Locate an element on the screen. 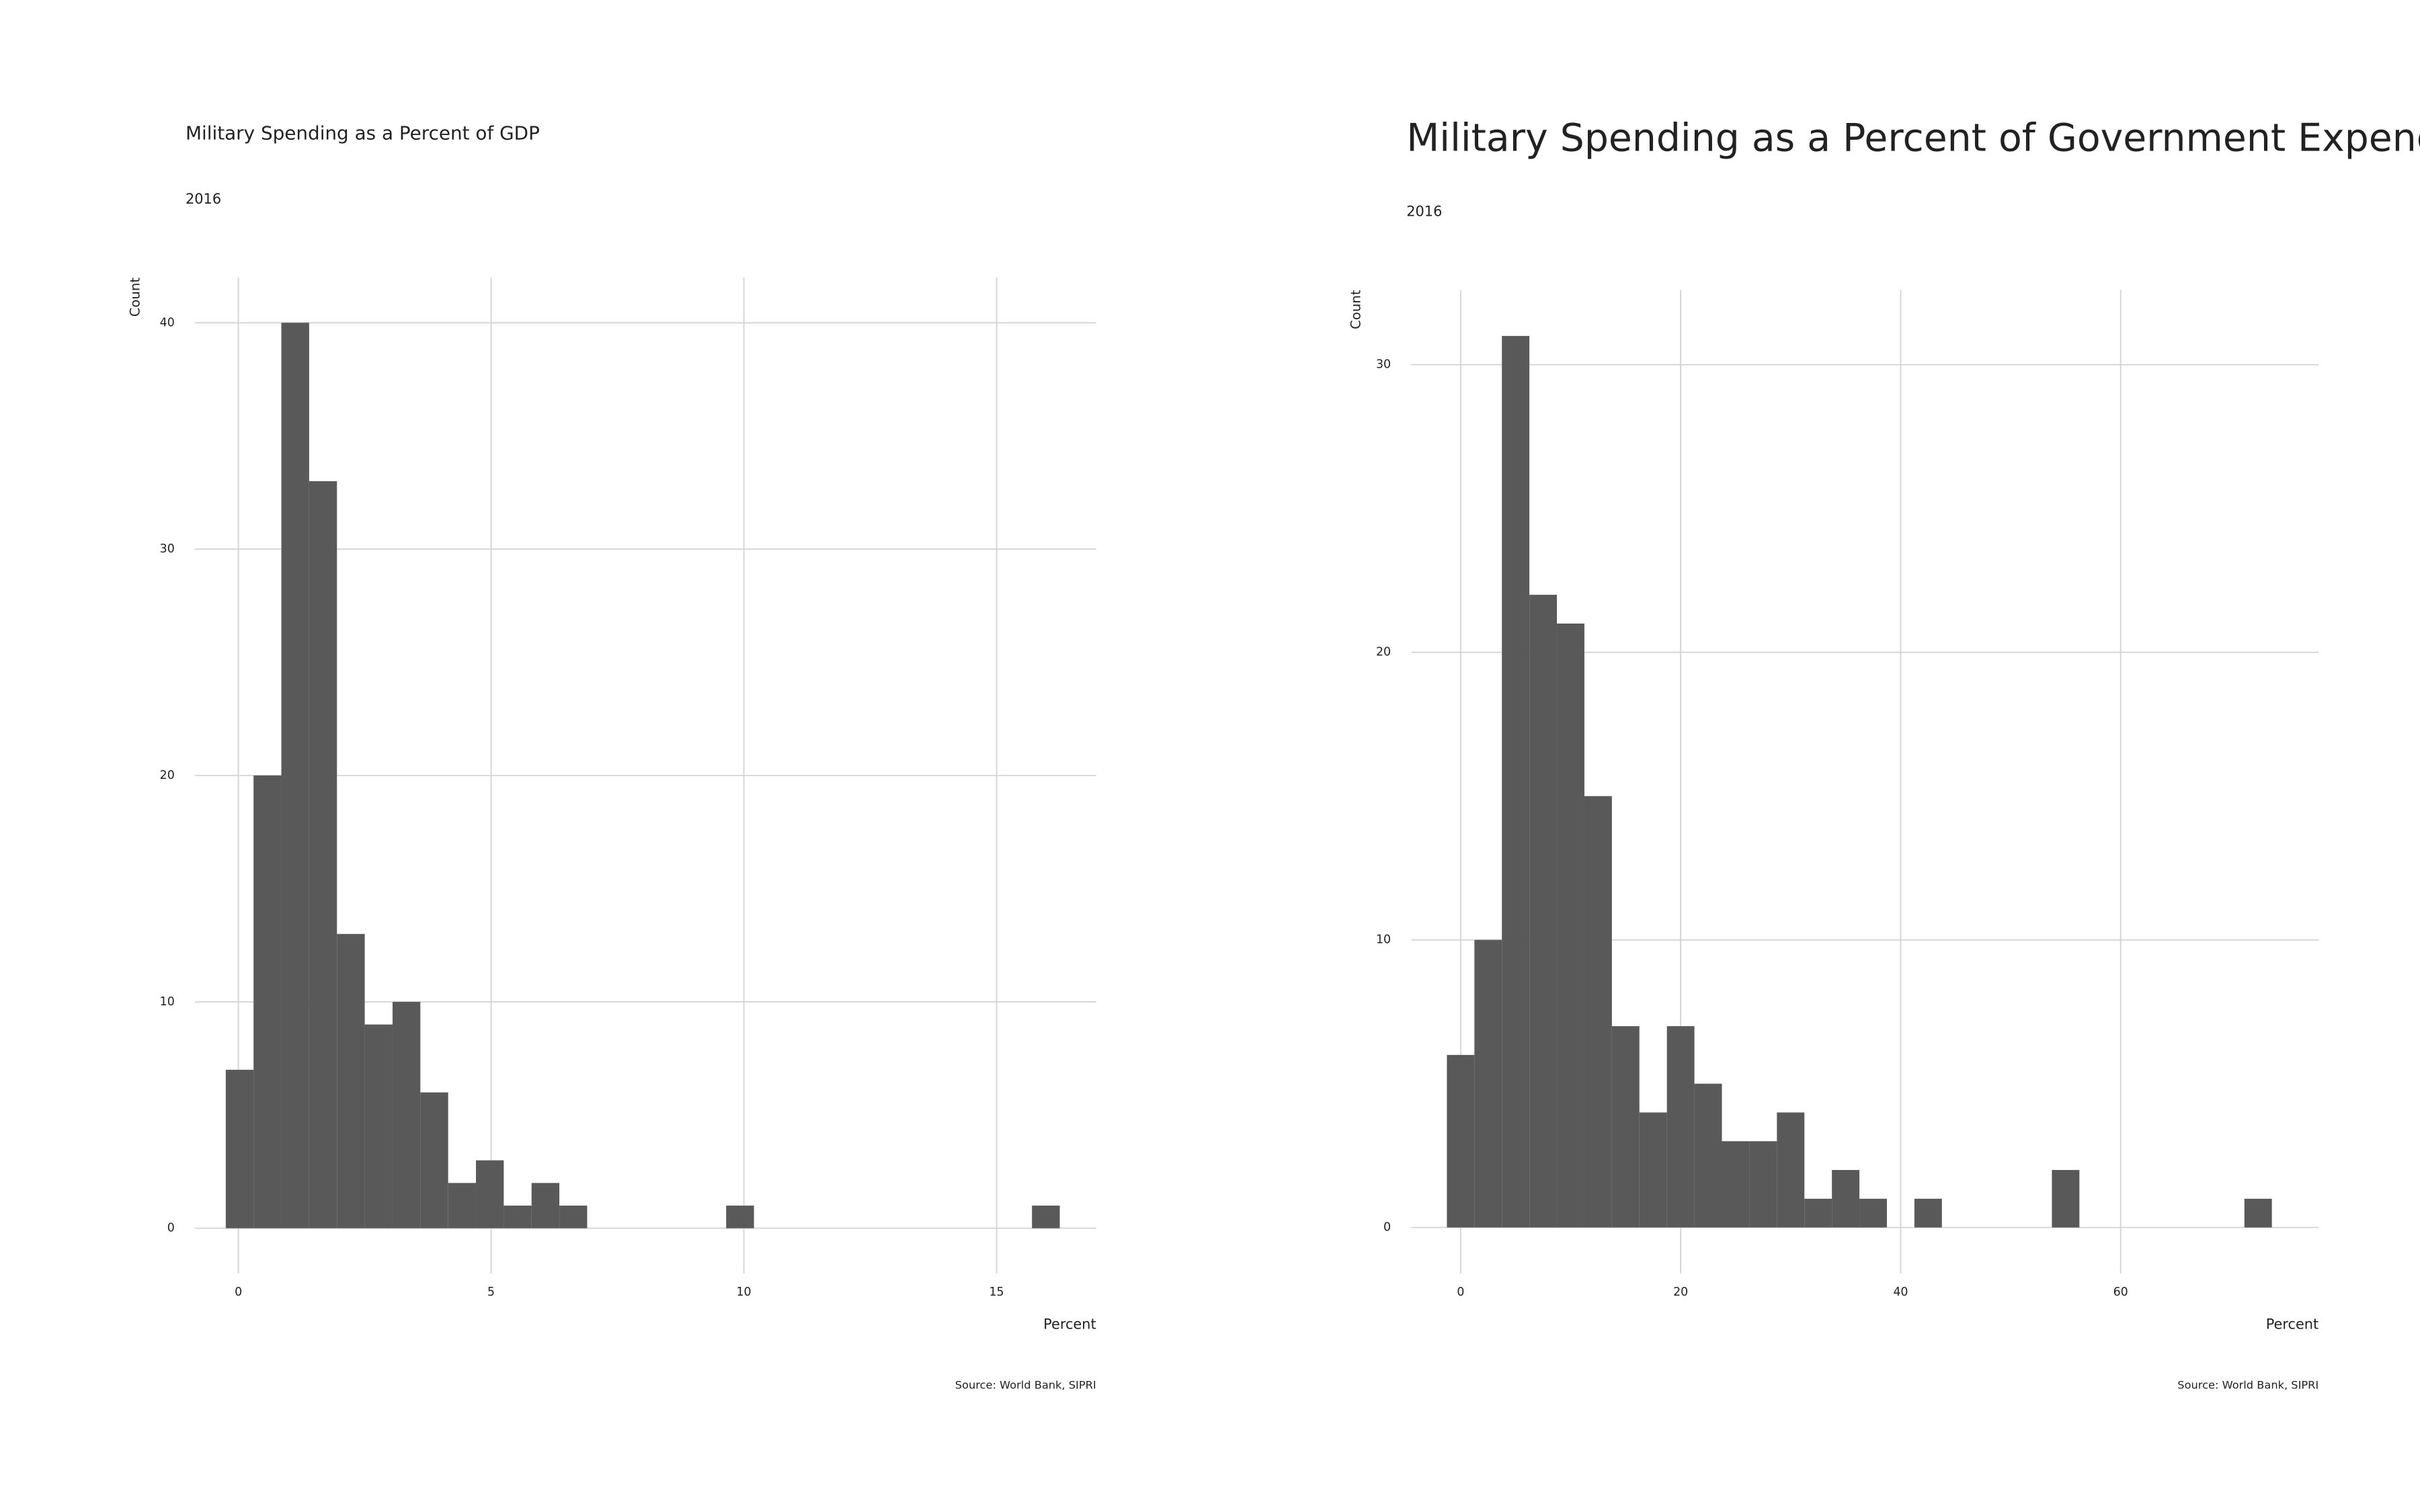  x-tick-label: 5 is located at coordinates (491, 1292).